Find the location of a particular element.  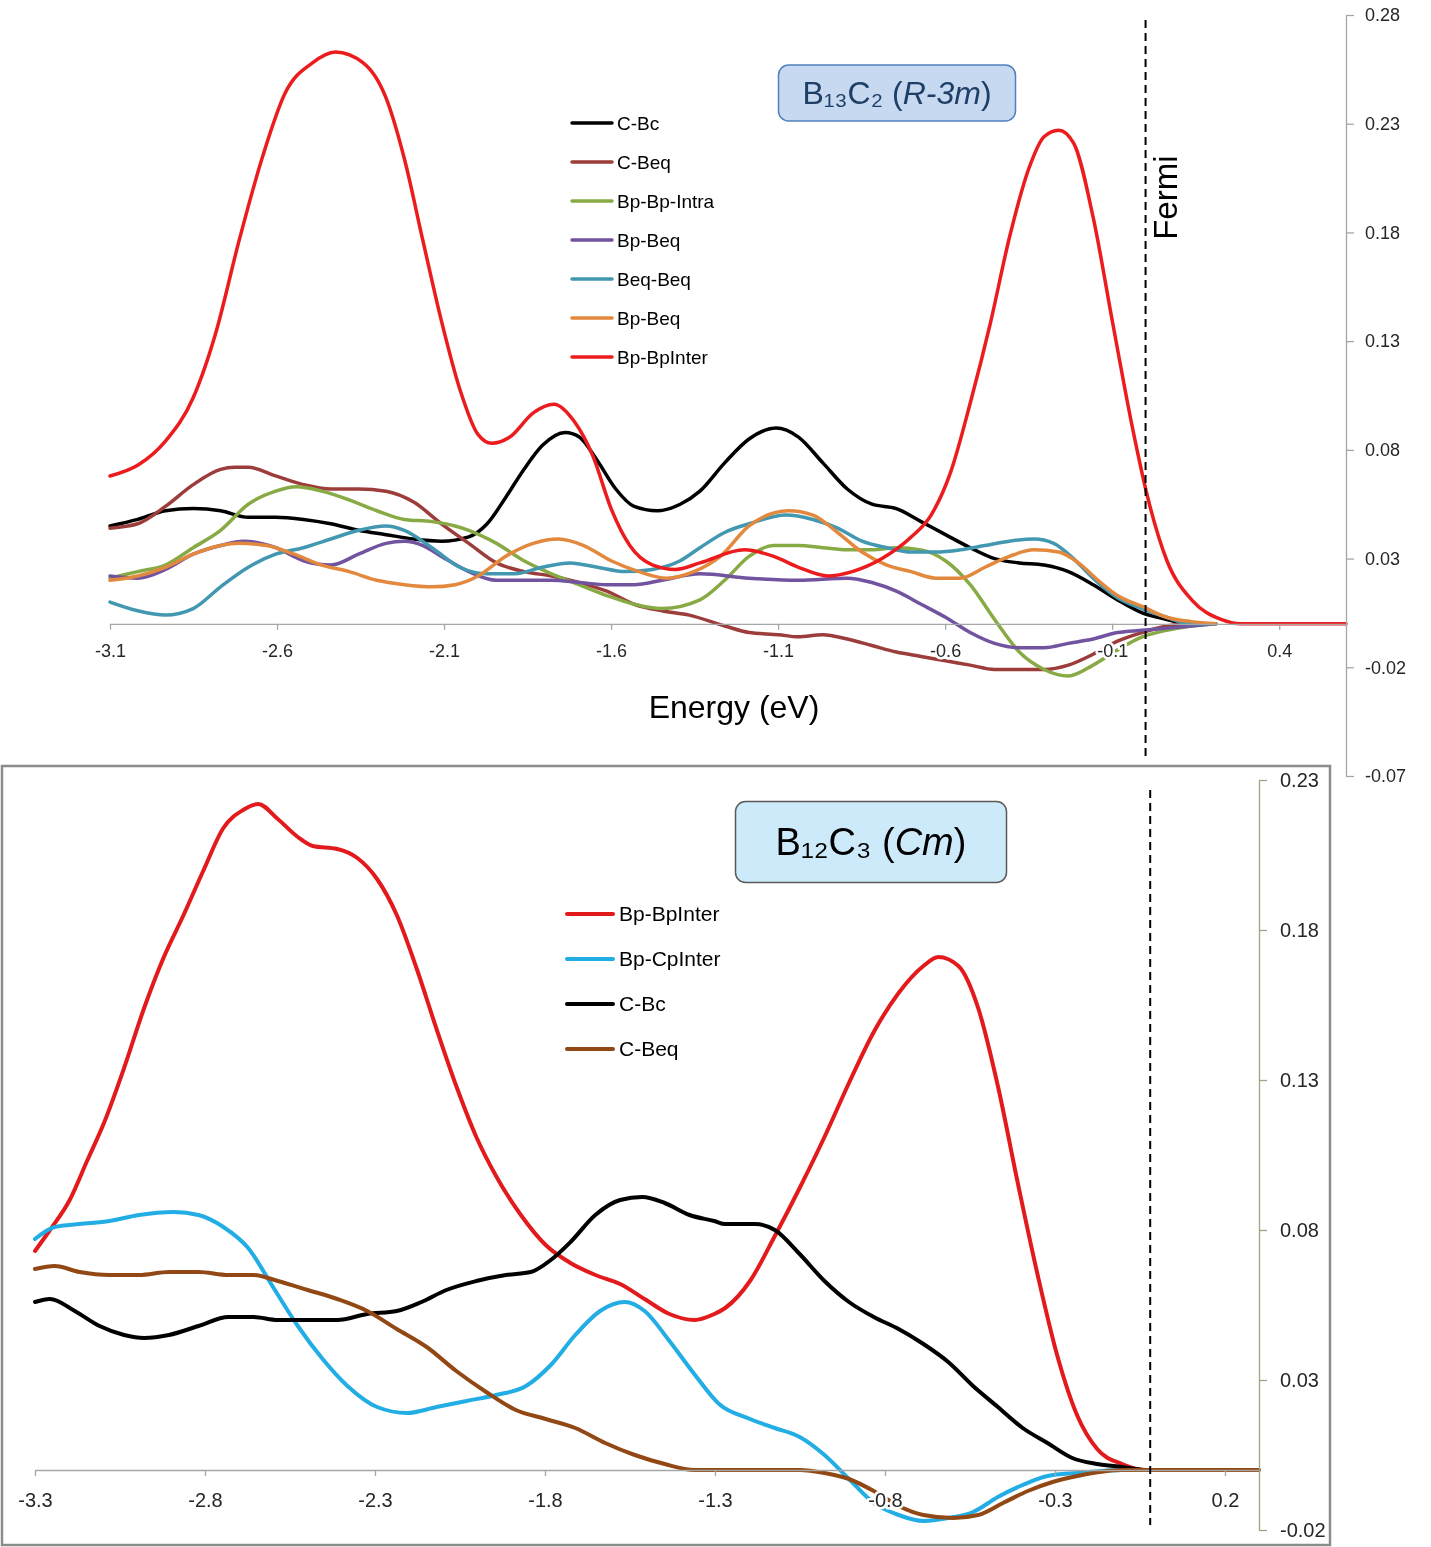

x-tick-label: -1.8 is located at coordinates (545, 1500).